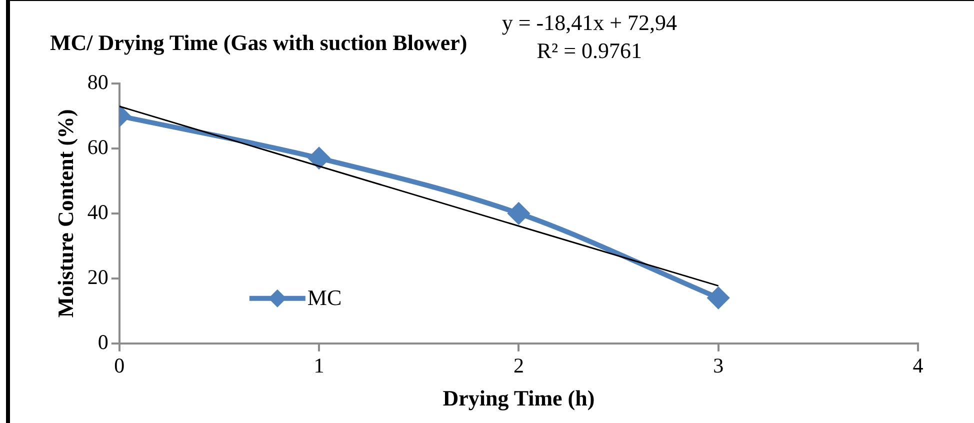  I want to click on x-axis-title: Drying Time (h), so click(518, 397).